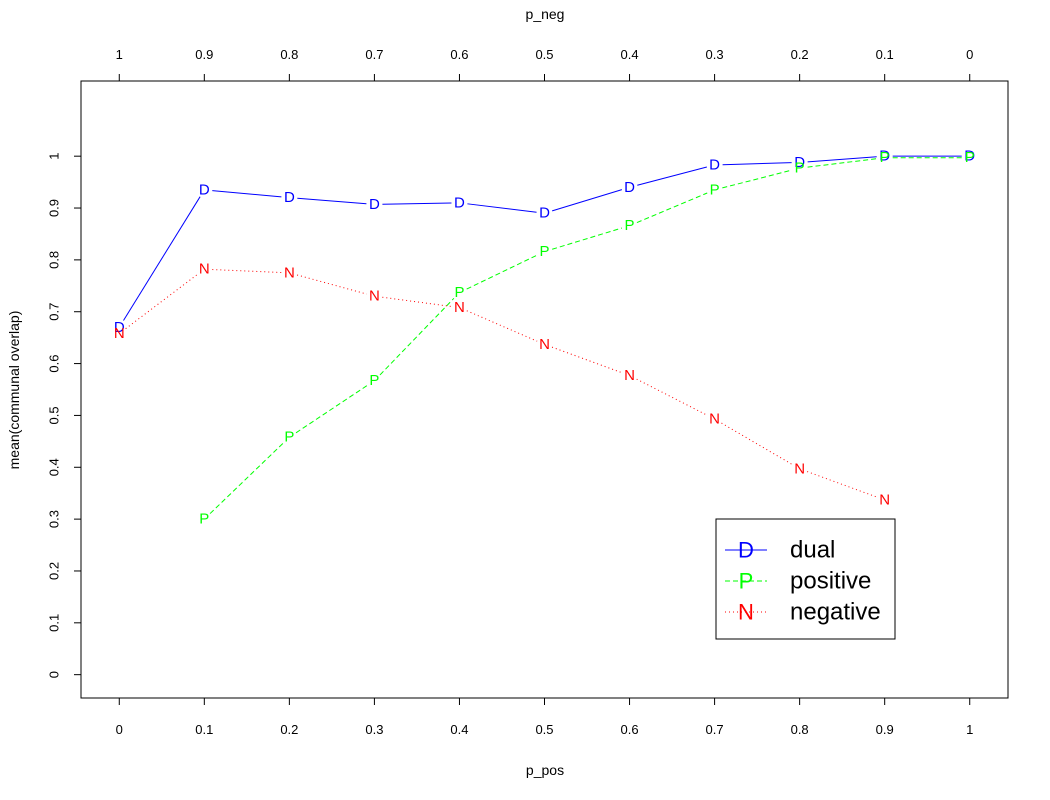 The height and width of the screenshot is (800, 1050). Describe the element at coordinates (54, 674) in the screenshot. I see `y-tick-label: 0` at that location.